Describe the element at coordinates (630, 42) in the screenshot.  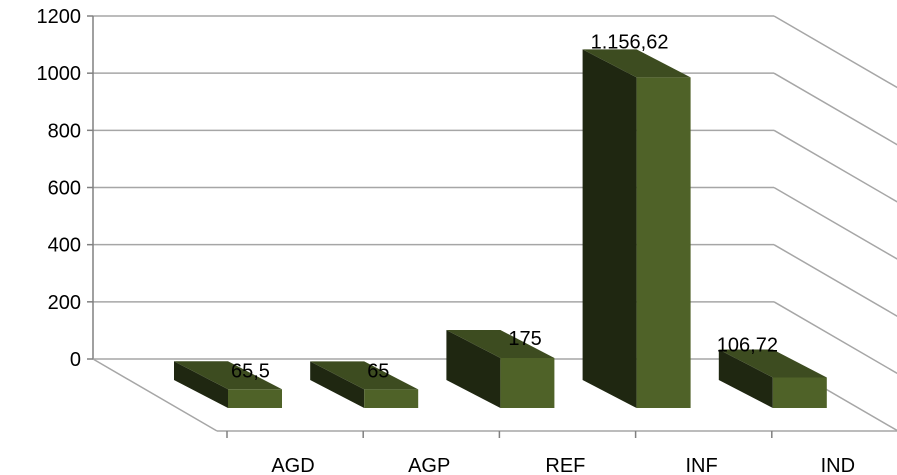
I see `data-label: 1.156,62` at that location.